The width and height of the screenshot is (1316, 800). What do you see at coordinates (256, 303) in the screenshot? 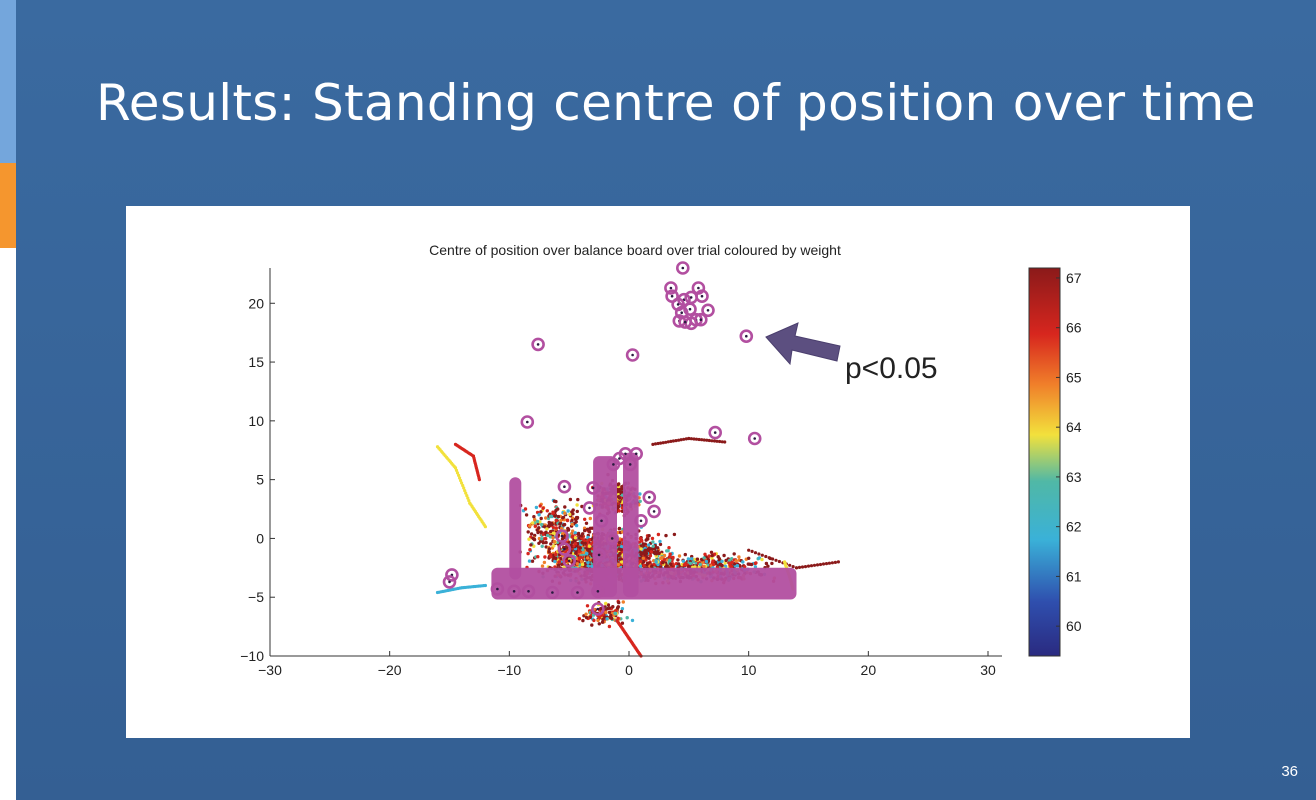
I see `y-tick-label: 20` at bounding box center [256, 303].